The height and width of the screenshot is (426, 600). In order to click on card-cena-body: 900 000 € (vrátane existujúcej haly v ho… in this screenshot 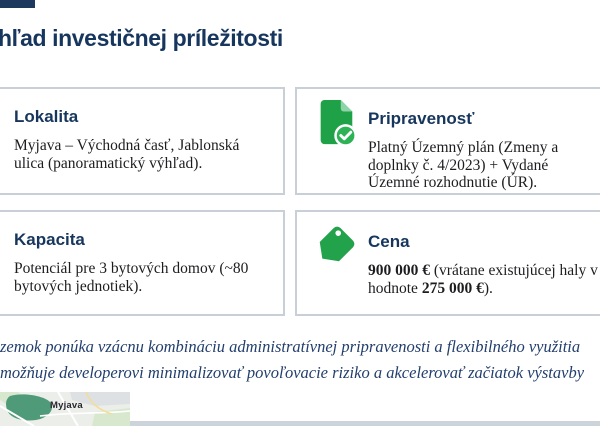, I will do `click(484, 279)`.